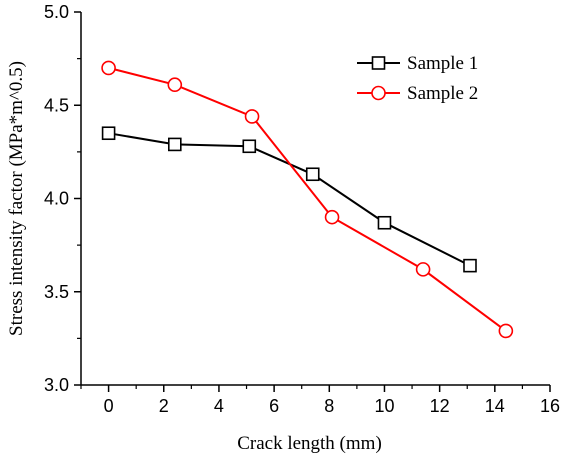  Describe the element at coordinates (56, 105) in the screenshot. I see `y-tick-label: 4.5` at that location.